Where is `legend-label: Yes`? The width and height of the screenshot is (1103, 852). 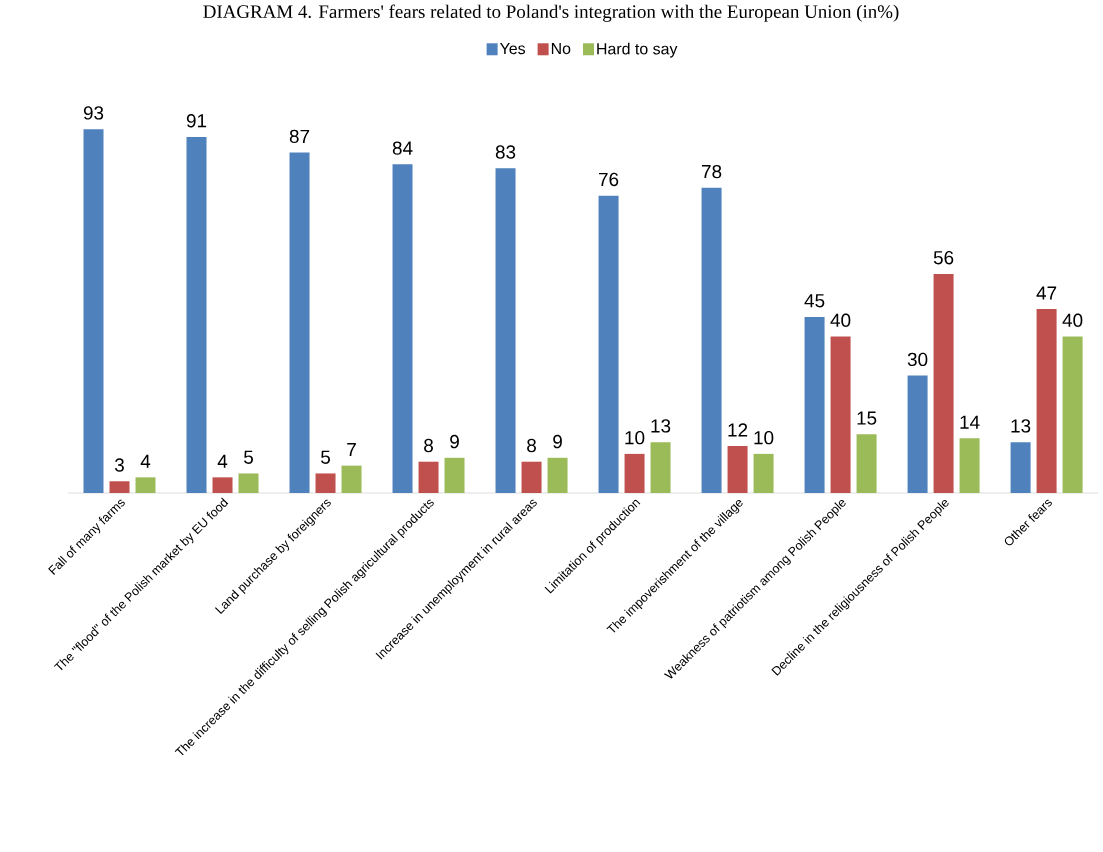 legend-label: Yes is located at coordinates (512, 49).